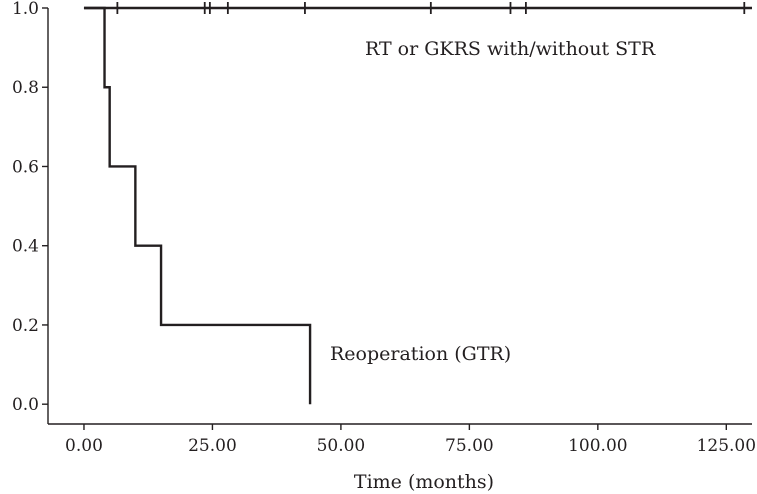 The width and height of the screenshot is (757, 494). Describe the element at coordinates (25, 167) in the screenshot. I see `y-tick-label: 0.6` at that location.